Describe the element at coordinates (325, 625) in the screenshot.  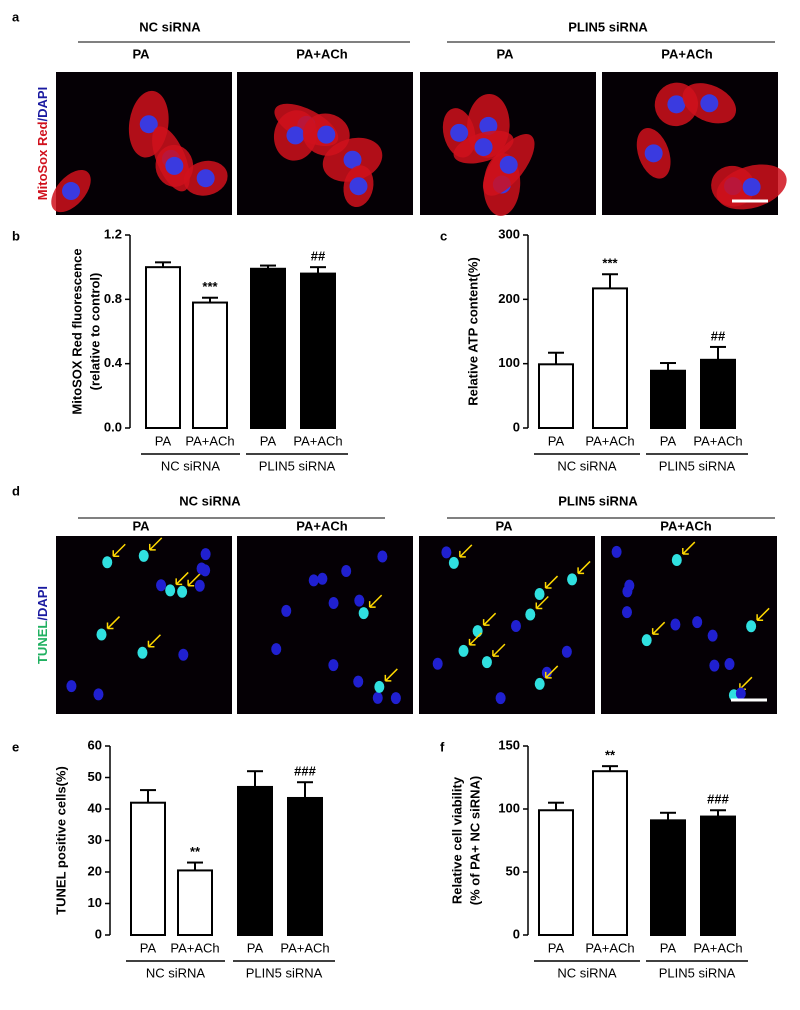
I see `micrograph` at that location.